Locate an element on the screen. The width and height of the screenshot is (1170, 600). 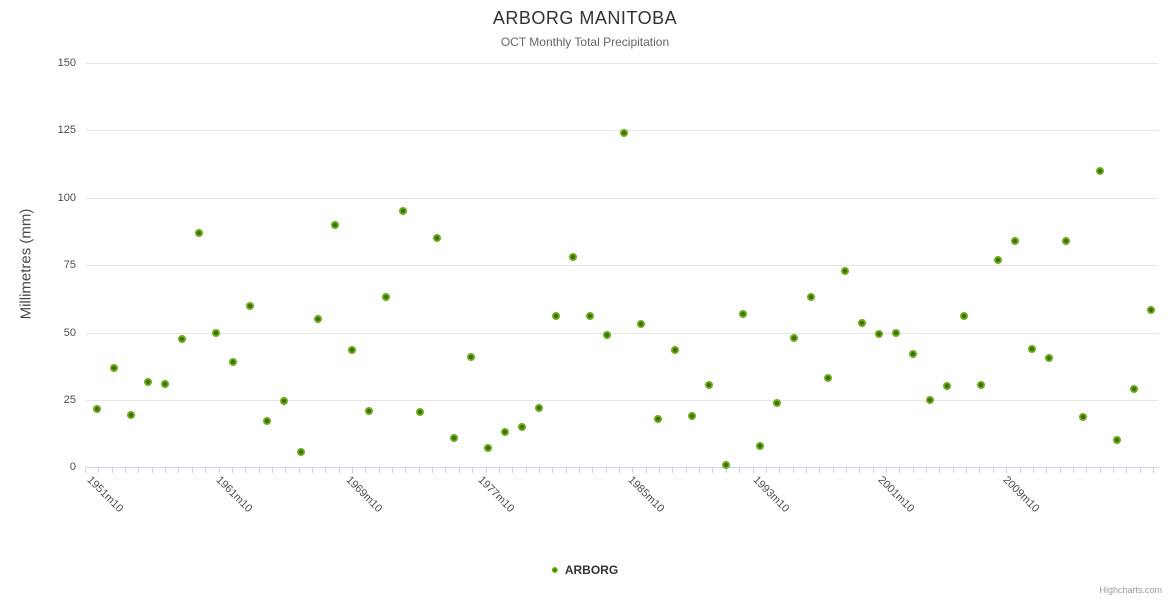
y-axis-tick-label: 125 is located at coordinates (66, 130).